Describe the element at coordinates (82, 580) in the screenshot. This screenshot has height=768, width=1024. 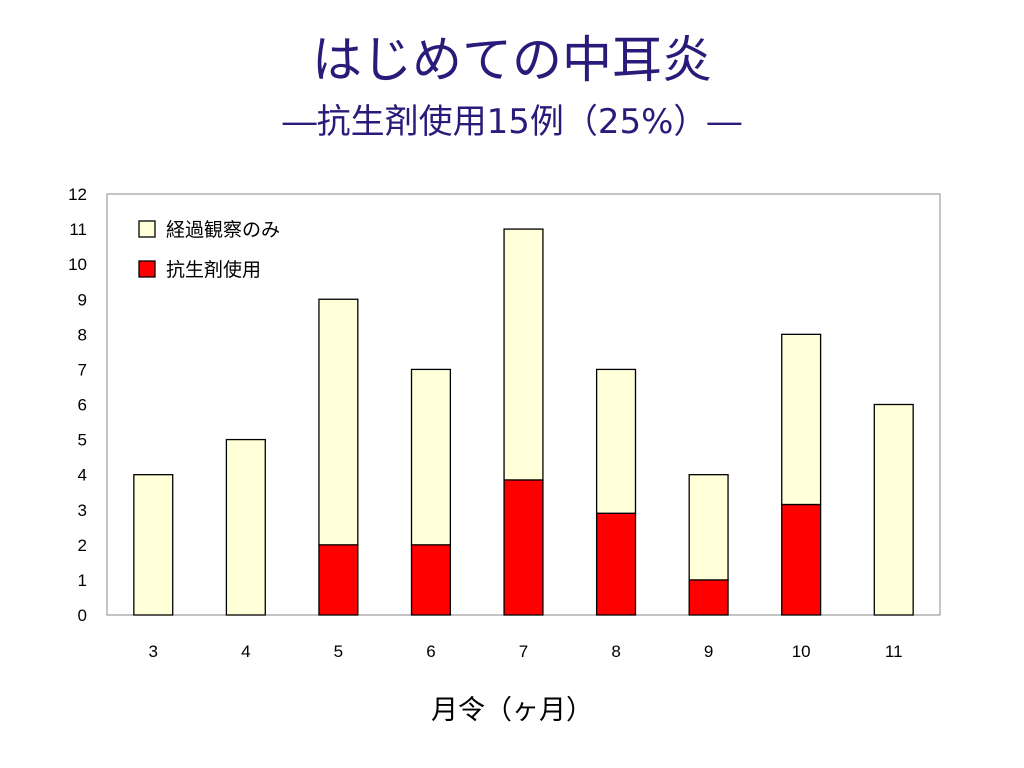
I see `y-tick-label: 1` at that location.